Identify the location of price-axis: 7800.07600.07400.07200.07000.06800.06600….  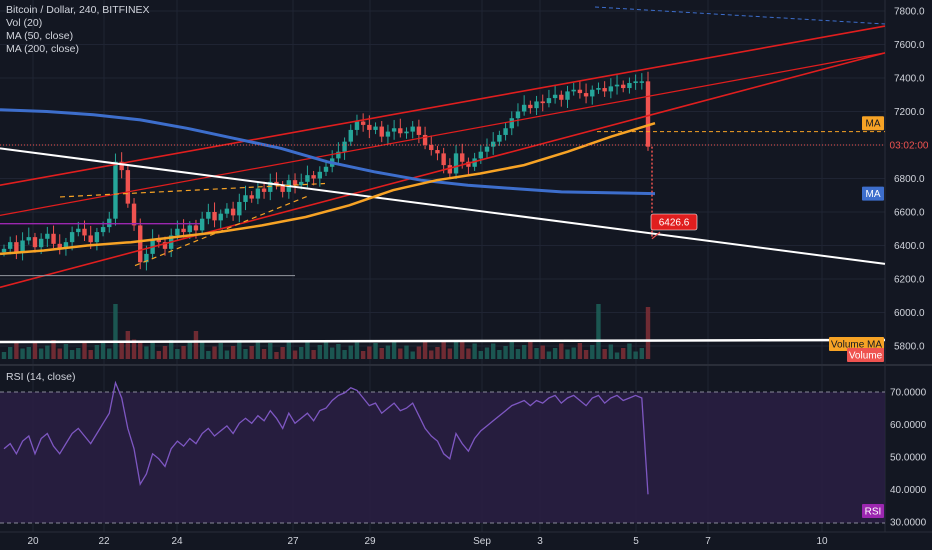
(909, 180).